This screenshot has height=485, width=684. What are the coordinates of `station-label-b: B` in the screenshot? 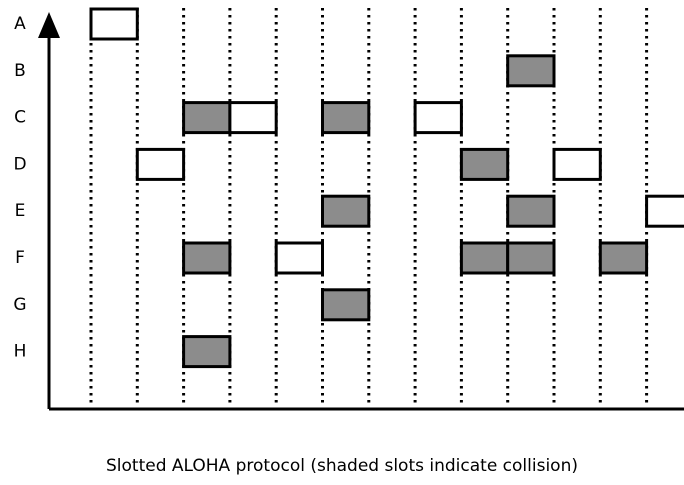 It's located at (20, 71).